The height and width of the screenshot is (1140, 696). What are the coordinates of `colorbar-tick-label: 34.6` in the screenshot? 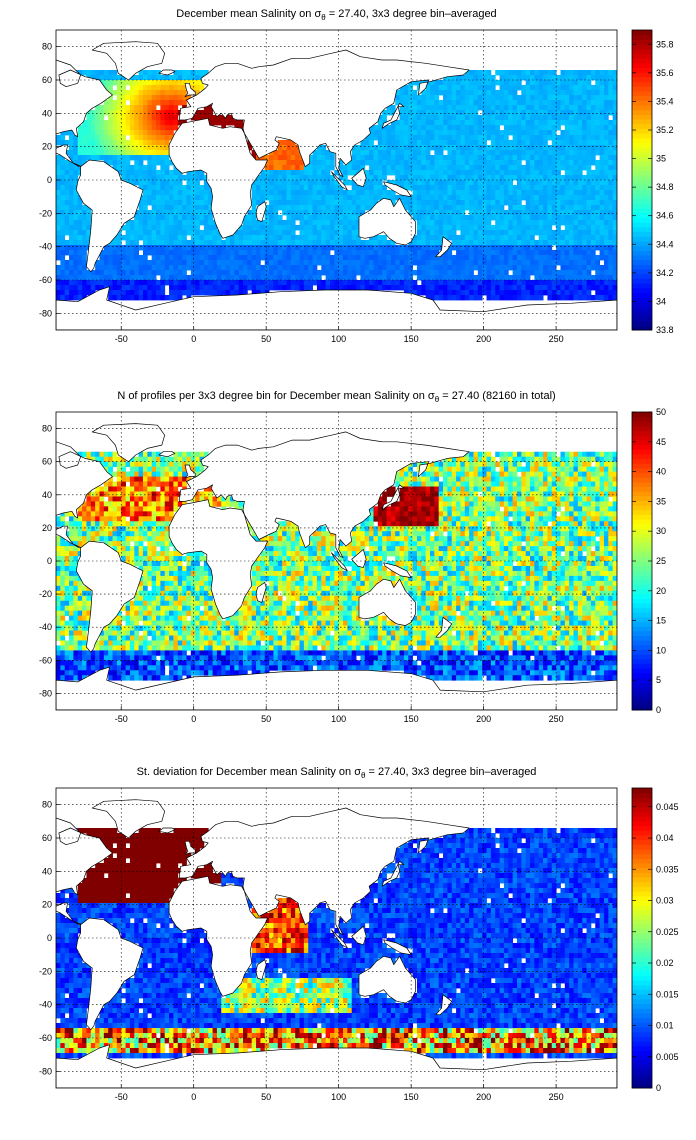 It's located at (665, 216).